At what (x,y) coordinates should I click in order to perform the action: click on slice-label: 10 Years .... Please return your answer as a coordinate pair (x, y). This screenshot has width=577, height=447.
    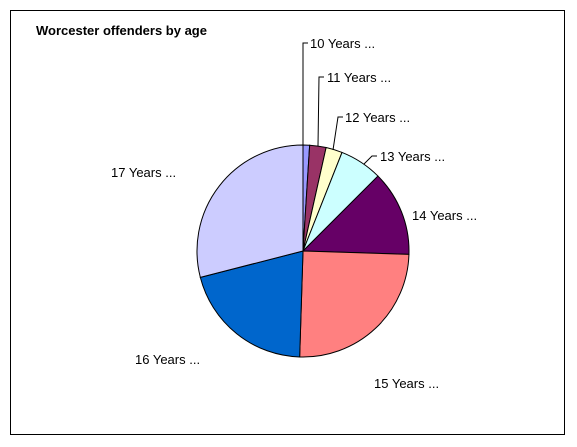
    Looking at the image, I should click on (342, 43).